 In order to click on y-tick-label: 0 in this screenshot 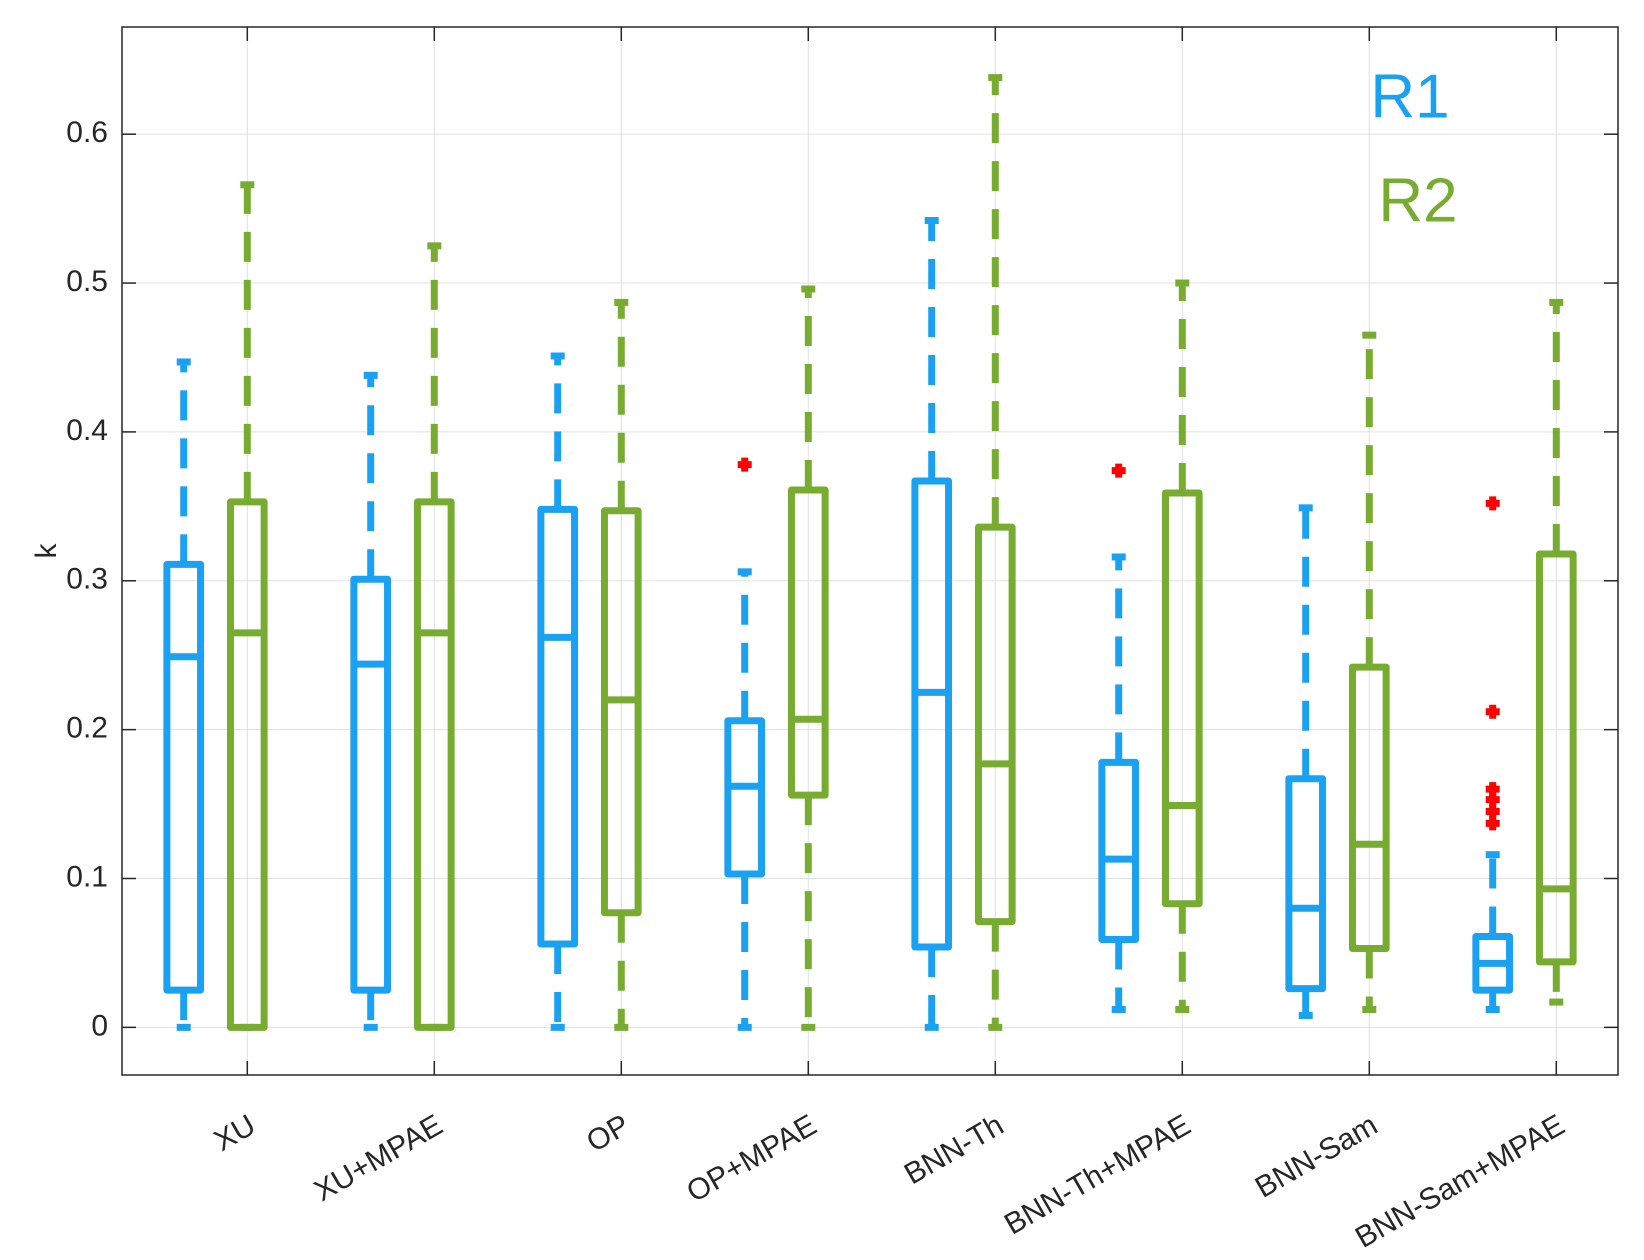, I will do `click(99, 1025)`.